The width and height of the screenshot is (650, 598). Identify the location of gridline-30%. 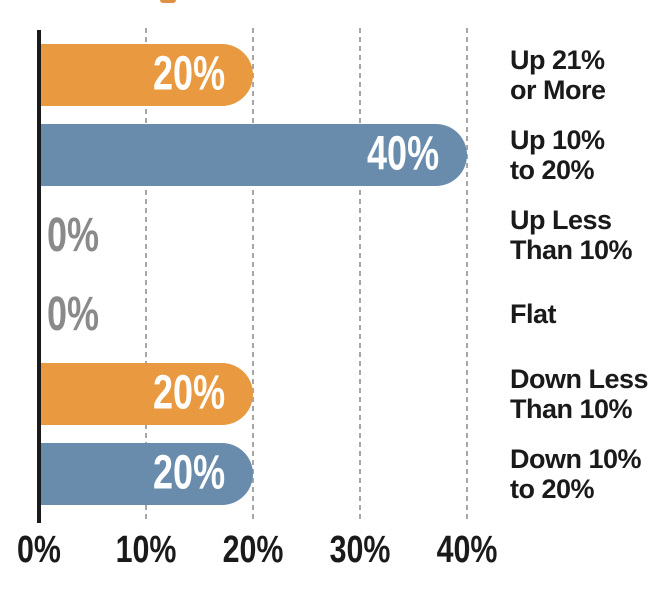
(360, 275).